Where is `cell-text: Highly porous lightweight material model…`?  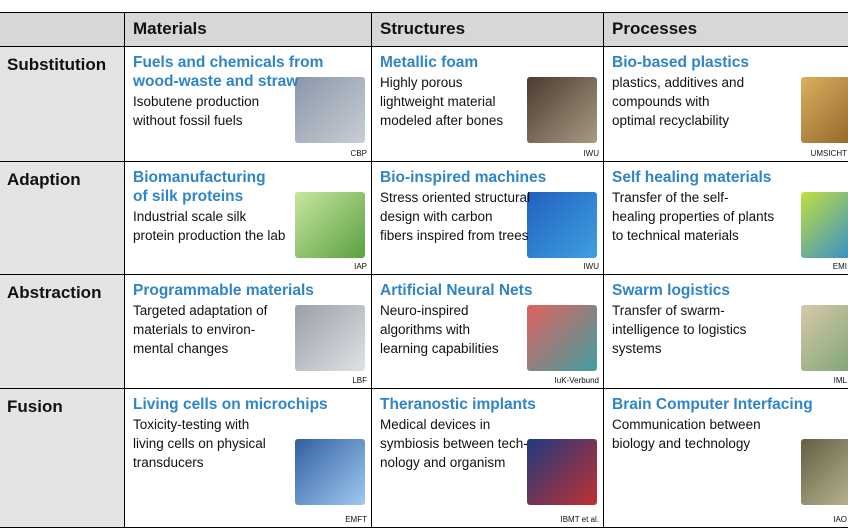 cell-text: Highly porous lightweight material model… is located at coordinates (442, 101).